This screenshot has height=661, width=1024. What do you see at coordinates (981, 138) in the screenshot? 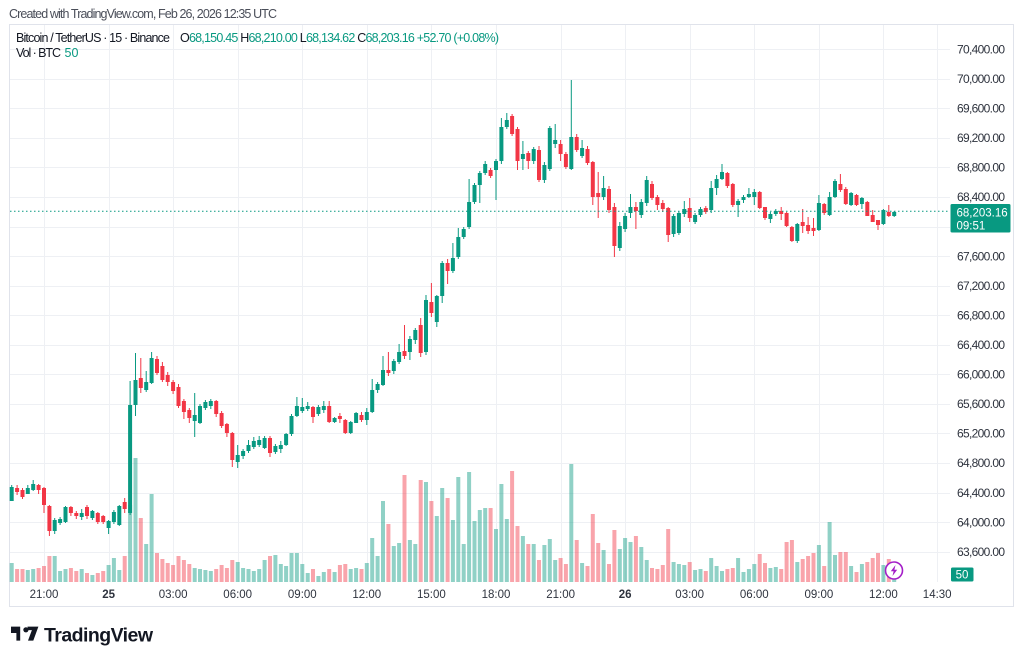
I see `svg-text: 69,200.00` at bounding box center [981, 138].